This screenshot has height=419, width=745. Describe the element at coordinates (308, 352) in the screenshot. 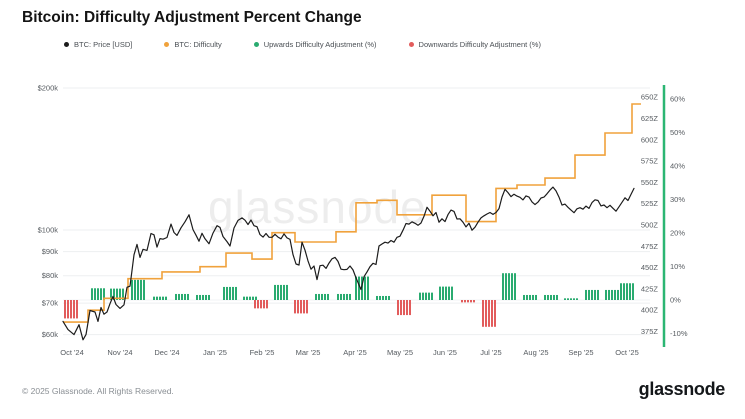

I see `x-tick-label: Mar '25` at that location.